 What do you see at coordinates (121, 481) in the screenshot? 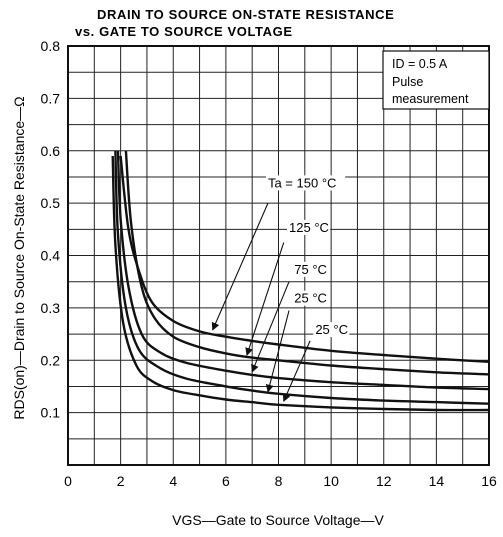
I see `x-tick-label: 2` at bounding box center [121, 481].